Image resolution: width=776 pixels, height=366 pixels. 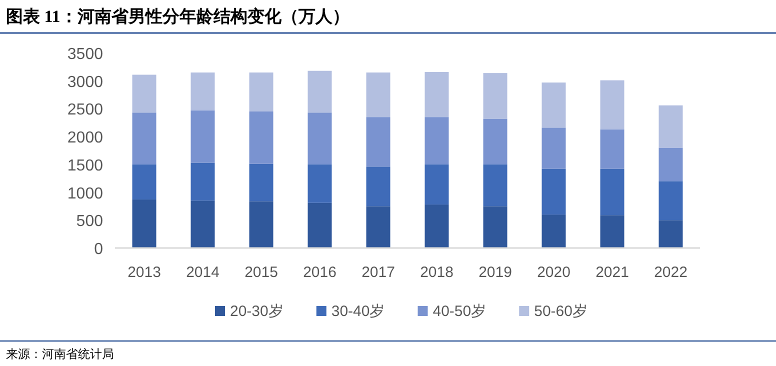 I want to click on legend-label: 40-50岁, so click(x=459, y=311).